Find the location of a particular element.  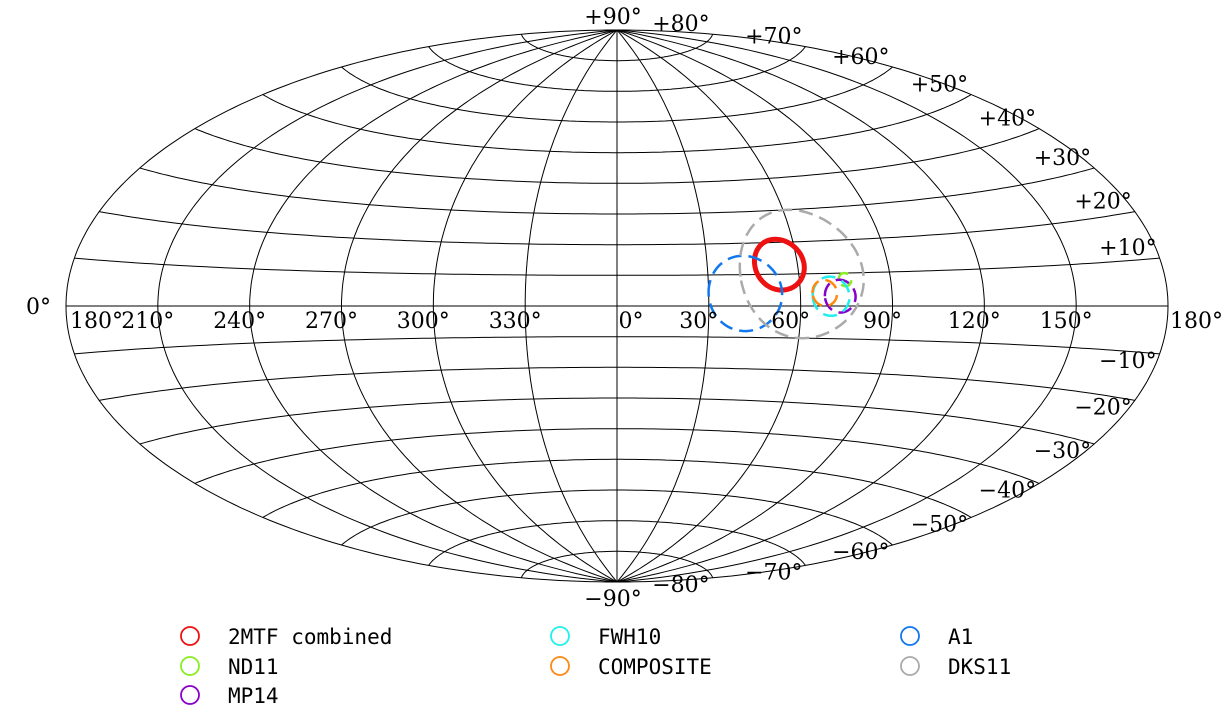

contour-a1 is located at coordinates (745, 293).